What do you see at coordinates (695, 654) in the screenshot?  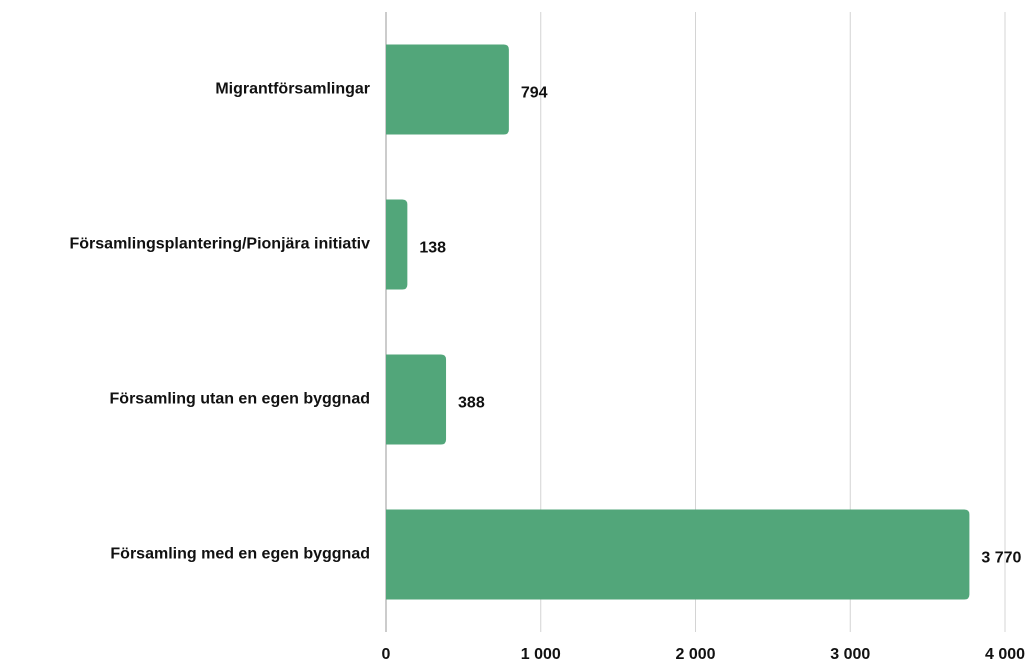 I see `x-tick-label: 2 000` at bounding box center [695, 654].